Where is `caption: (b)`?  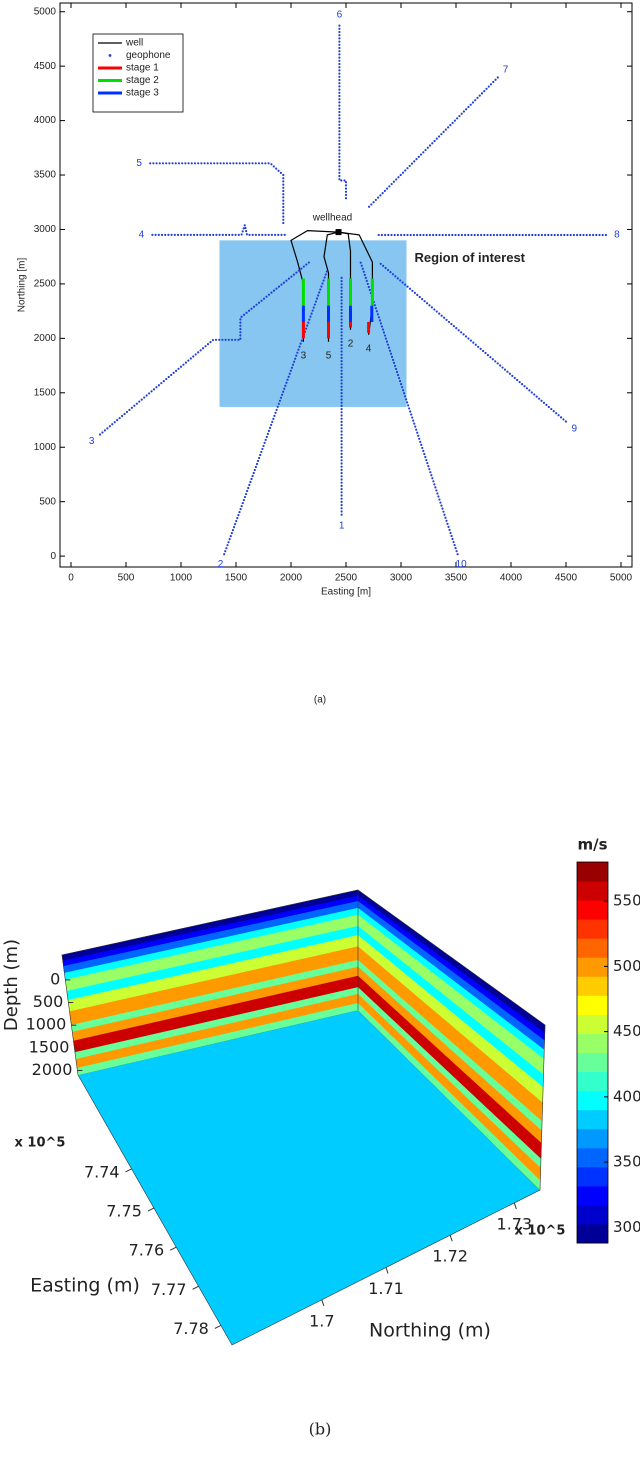
caption: (b) is located at coordinates (320, 1429).